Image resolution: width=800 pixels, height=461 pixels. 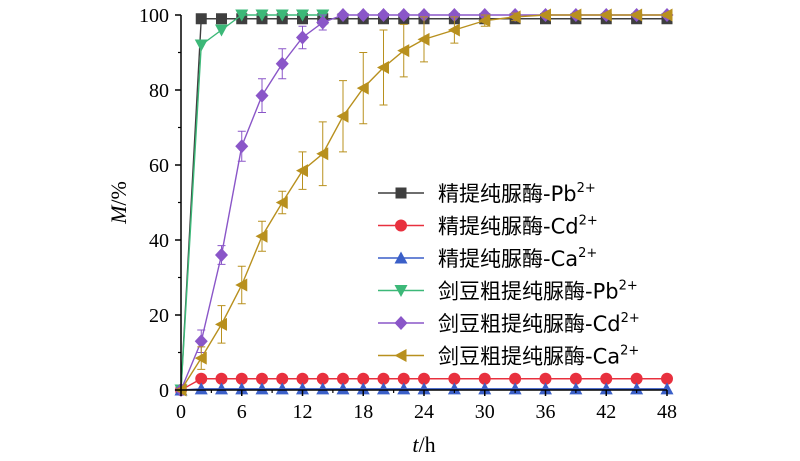 What do you see at coordinates (242, 412) in the screenshot?
I see `x-tick-label: 6` at bounding box center [242, 412].